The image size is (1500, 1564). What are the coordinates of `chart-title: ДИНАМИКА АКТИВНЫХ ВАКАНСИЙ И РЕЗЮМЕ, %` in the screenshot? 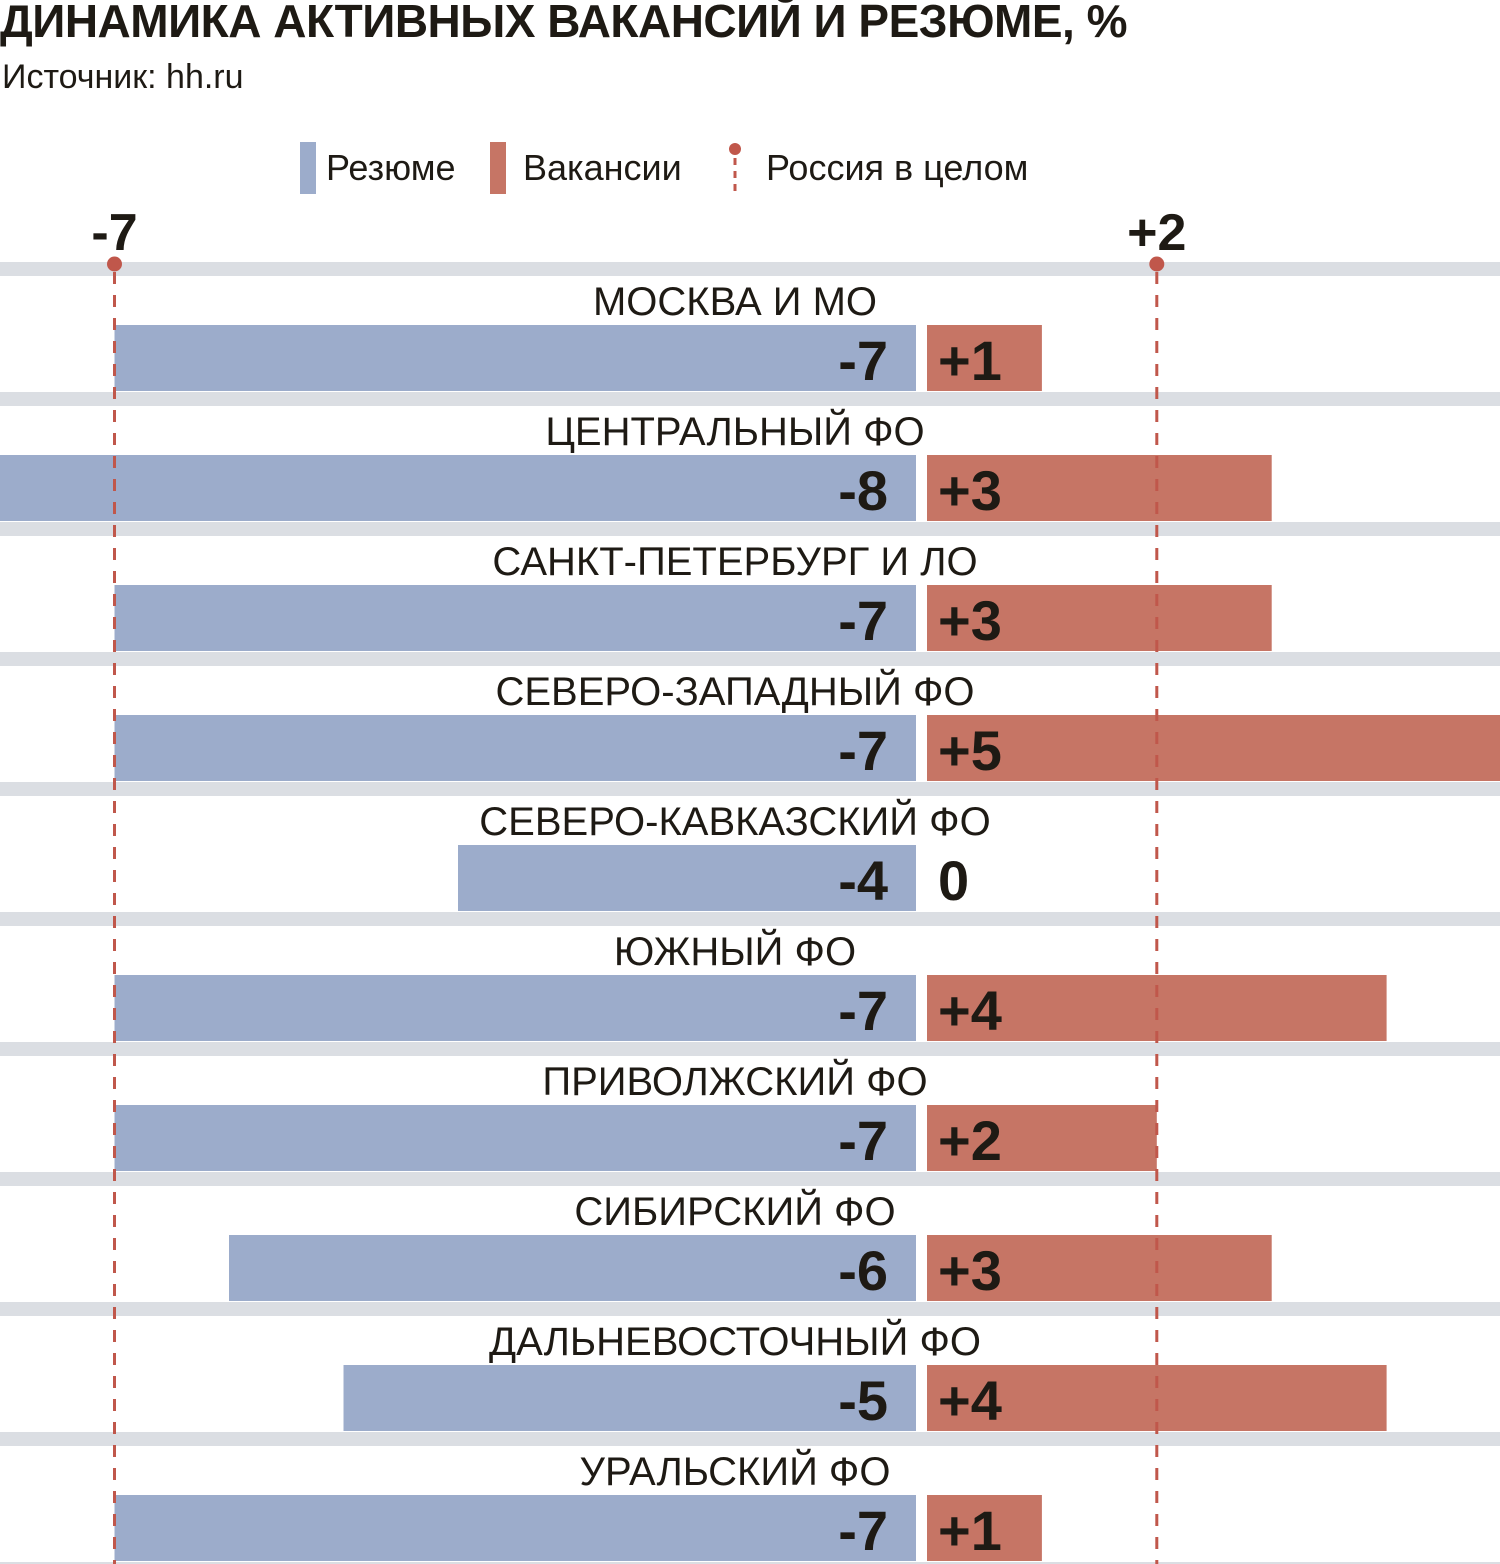 It's located at (563, 23).